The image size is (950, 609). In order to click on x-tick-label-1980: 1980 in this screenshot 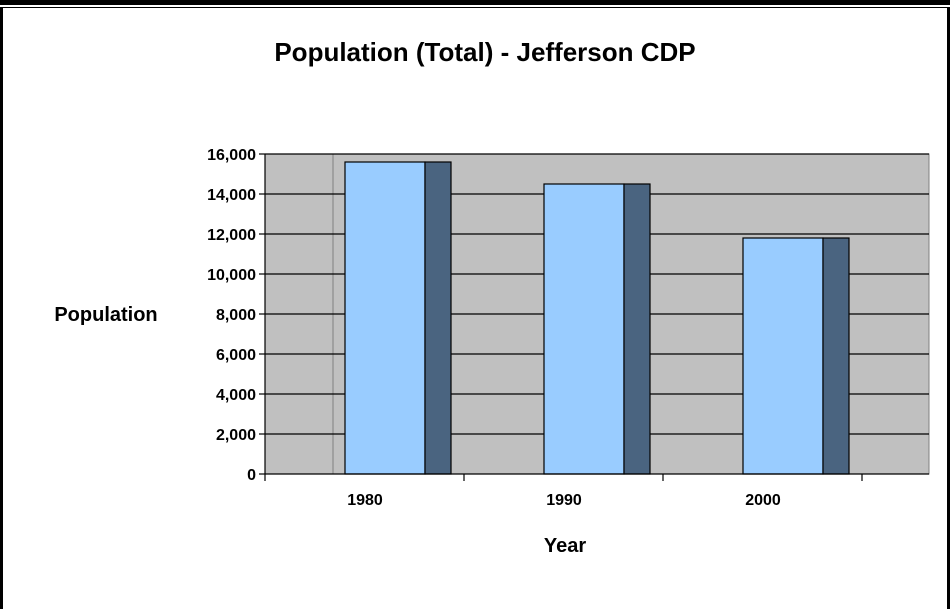, I will do `click(365, 500)`.